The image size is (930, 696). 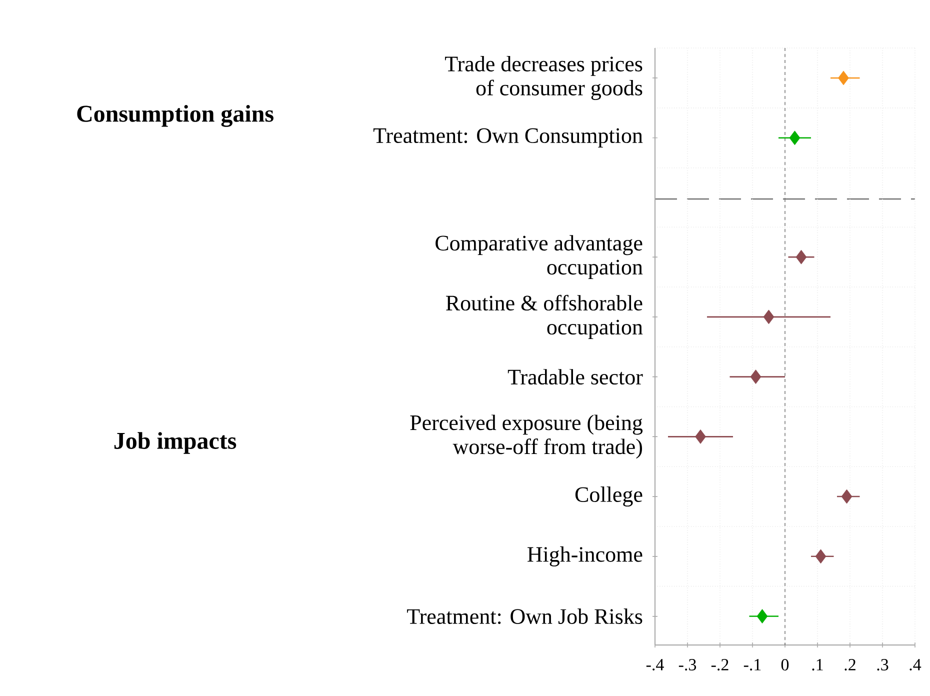 What do you see at coordinates (882, 665) in the screenshot?
I see `x-tick-label: .3` at bounding box center [882, 665].